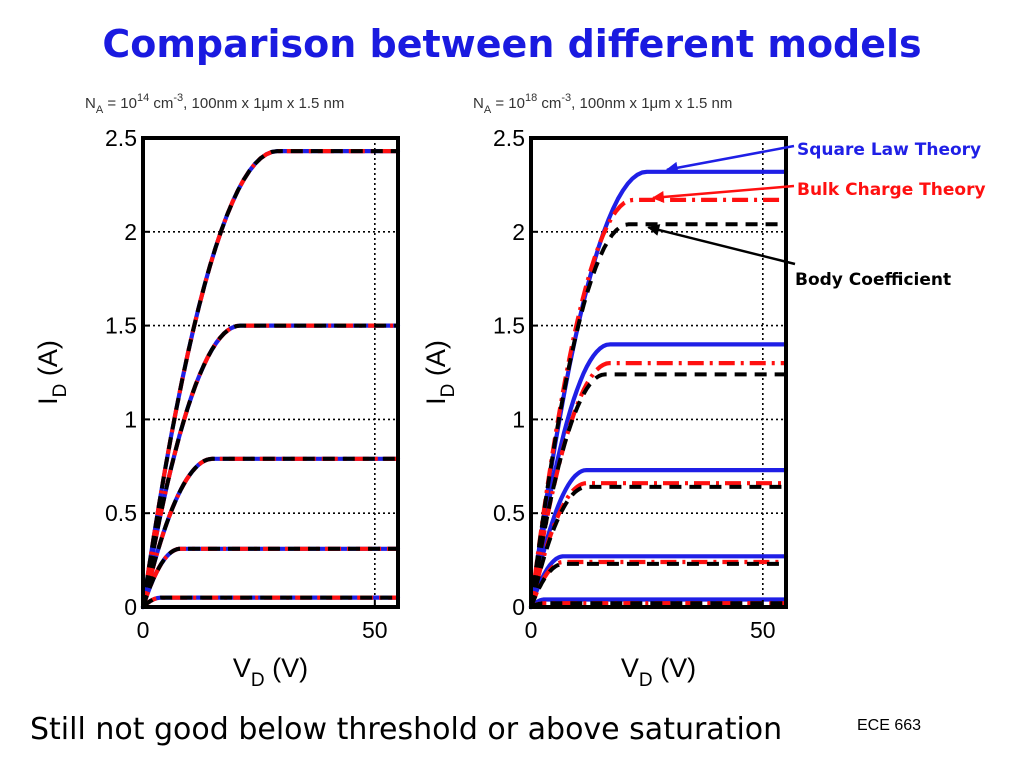 The height and width of the screenshot is (768, 1024). Describe the element at coordinates (891, 190) in the screenshot. I see `annotation-label: Bulk Charge Theory` at that location.